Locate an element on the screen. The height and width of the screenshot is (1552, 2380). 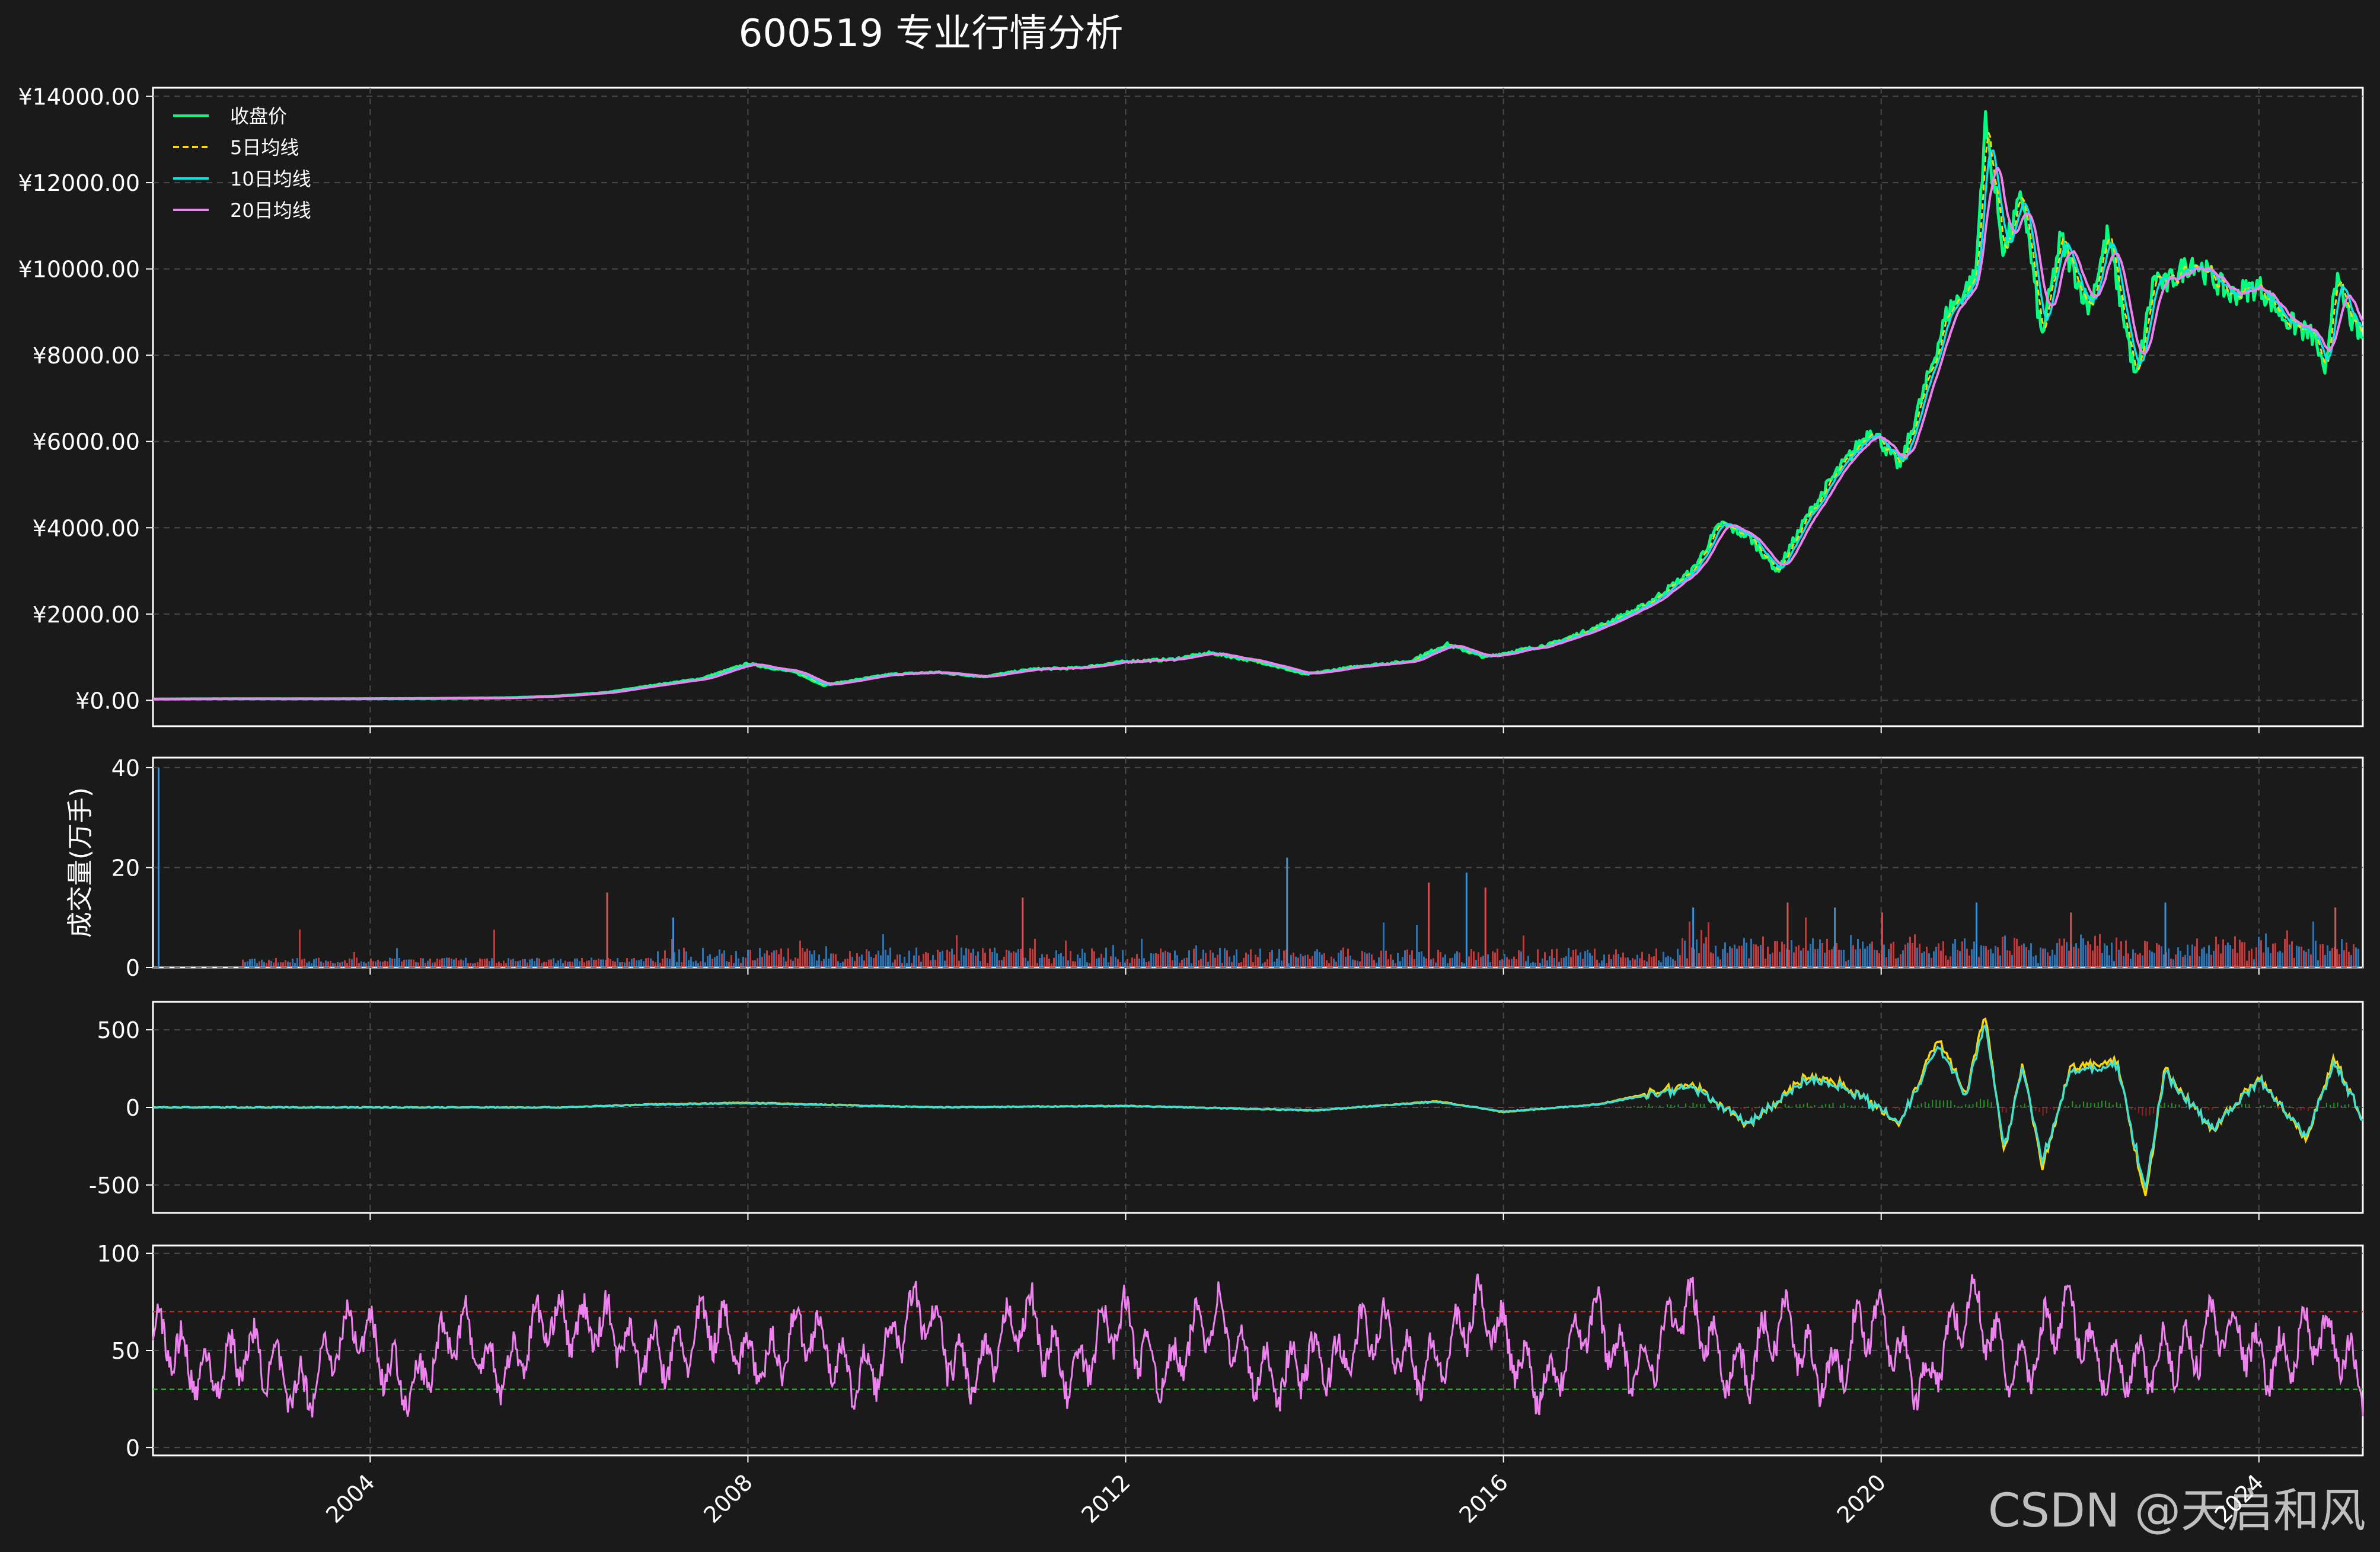
legend-label: 10日均线 is located at coordinates (270, 179).